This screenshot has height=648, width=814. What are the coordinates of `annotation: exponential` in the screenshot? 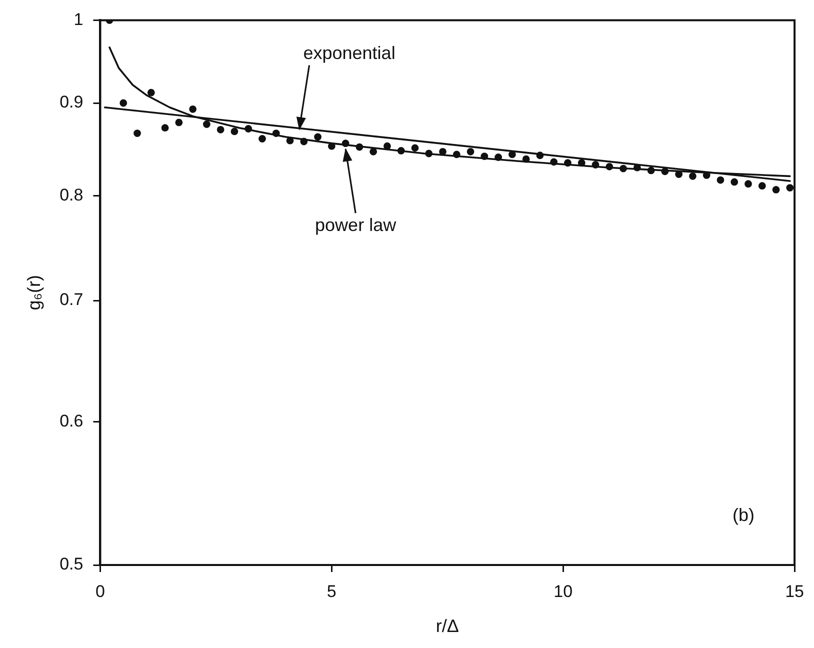 It's located at (349, 53).